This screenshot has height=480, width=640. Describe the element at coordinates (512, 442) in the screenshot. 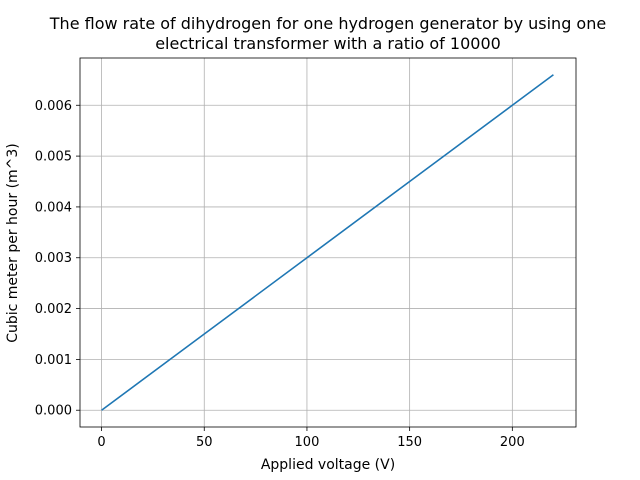

I see `x-tick-label: 200` at that location.